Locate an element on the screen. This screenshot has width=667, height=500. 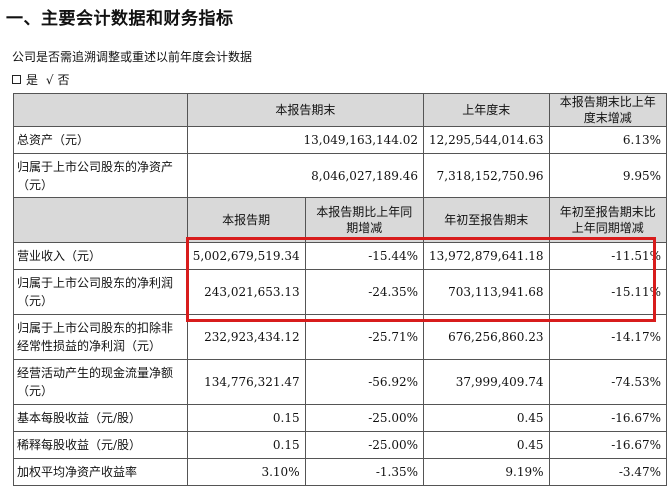
table2-header-ytd: 年初至报告期末 is located at coordinates (486, 220).